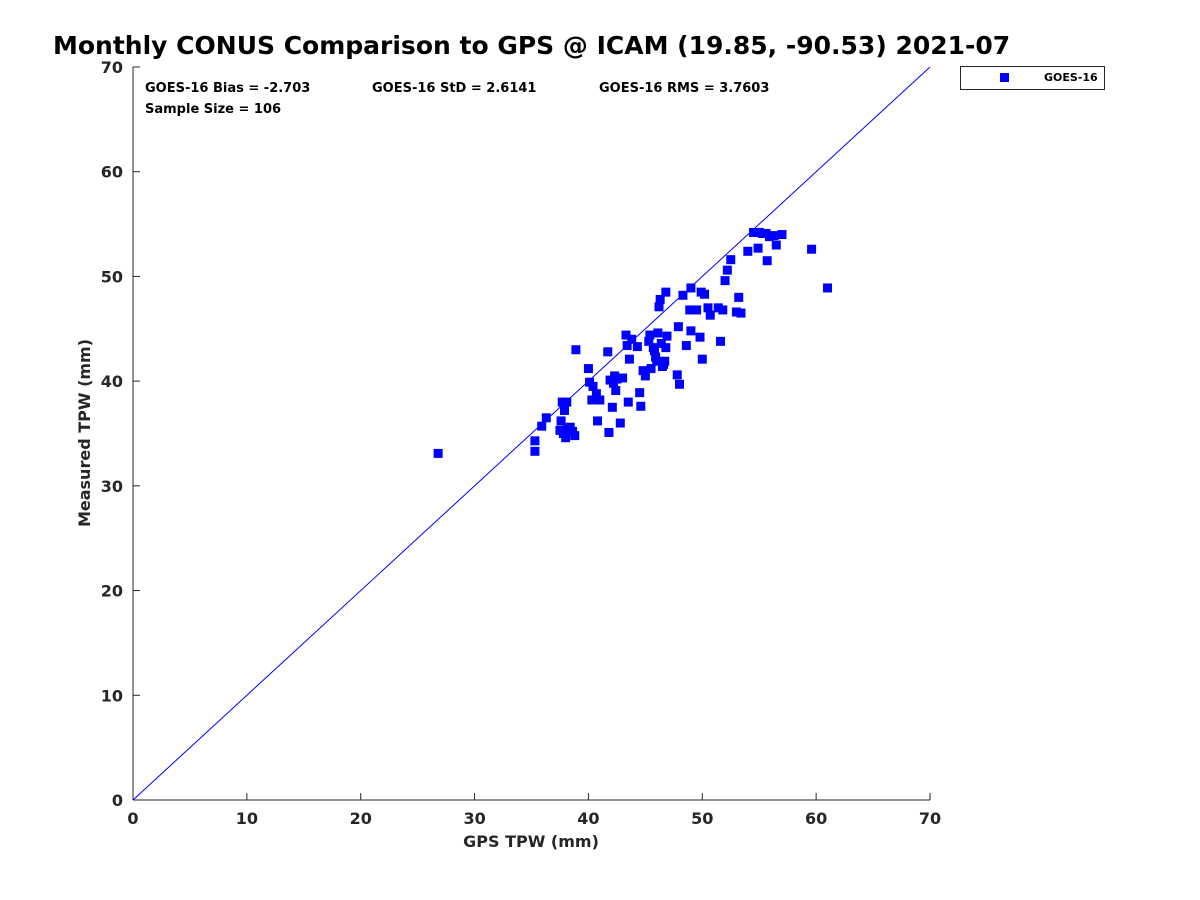  I want to click on x-tick-label: 50, so click(702, 818).